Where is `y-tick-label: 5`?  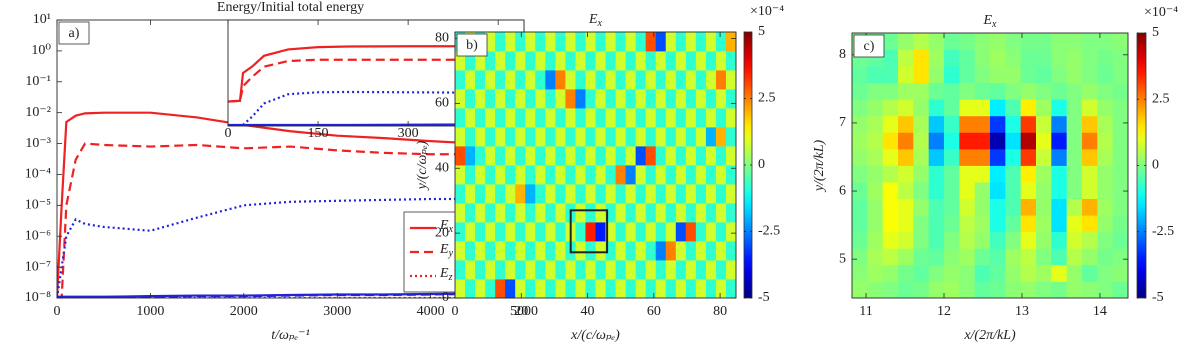
y-tick-label: 5 is located at coordinates (842, 258).